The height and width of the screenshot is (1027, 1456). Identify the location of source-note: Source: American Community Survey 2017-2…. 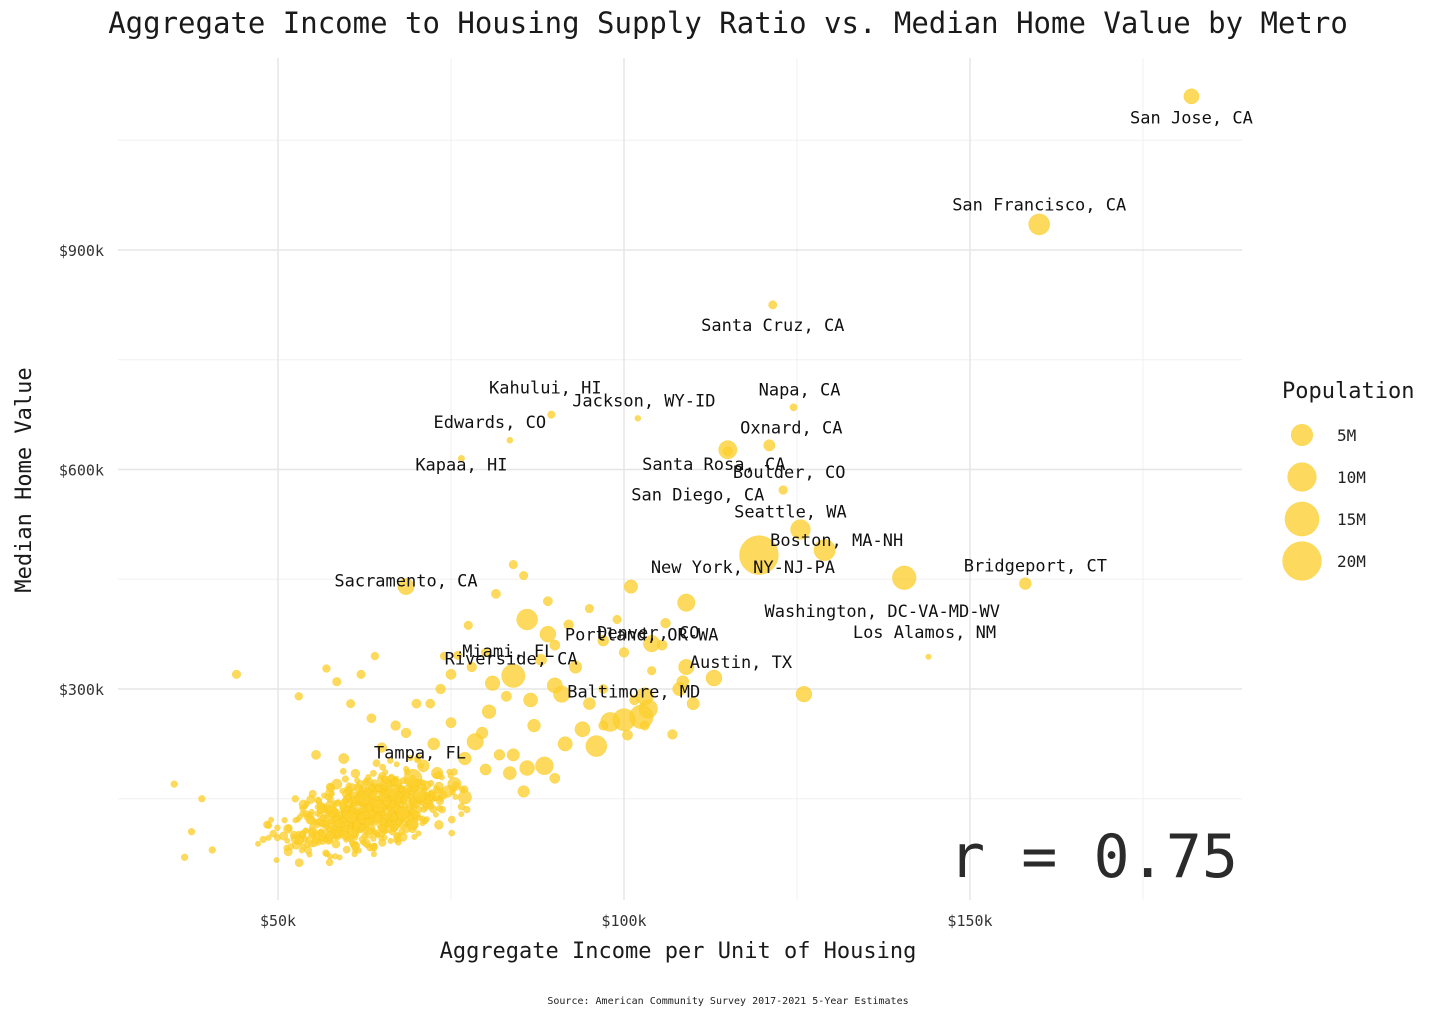
(728, 1001).